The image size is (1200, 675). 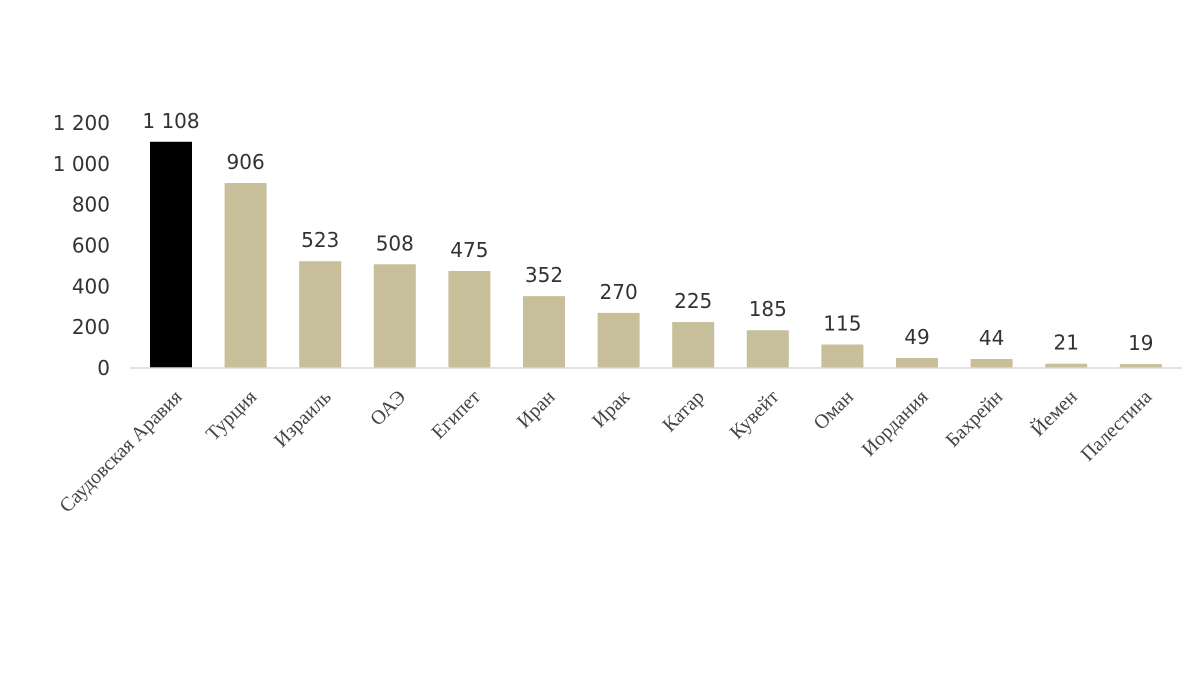 What do you see at coordinates (1117, 426) in the screenshot?
I see `x-tick-label: Палестина` at bounding box center [1117, 426].